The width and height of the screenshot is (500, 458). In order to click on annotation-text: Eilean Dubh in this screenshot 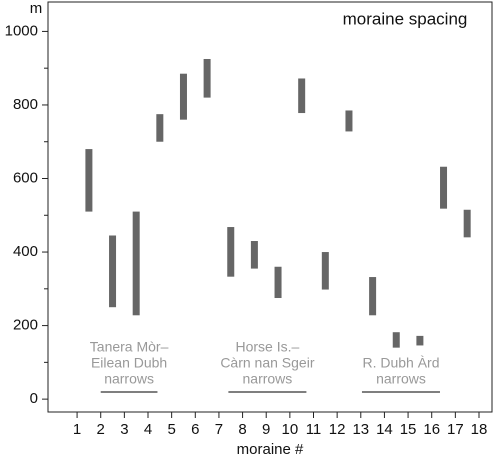, I will do `click(129, 363)`.